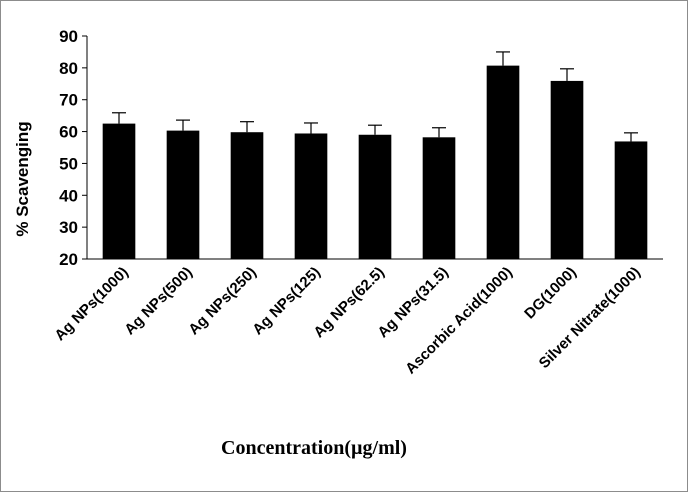 The image size is (688, 492). Describe the element at coordinates (68, 36) in the screenshot. I see `y-tick-label: 90` at that location.